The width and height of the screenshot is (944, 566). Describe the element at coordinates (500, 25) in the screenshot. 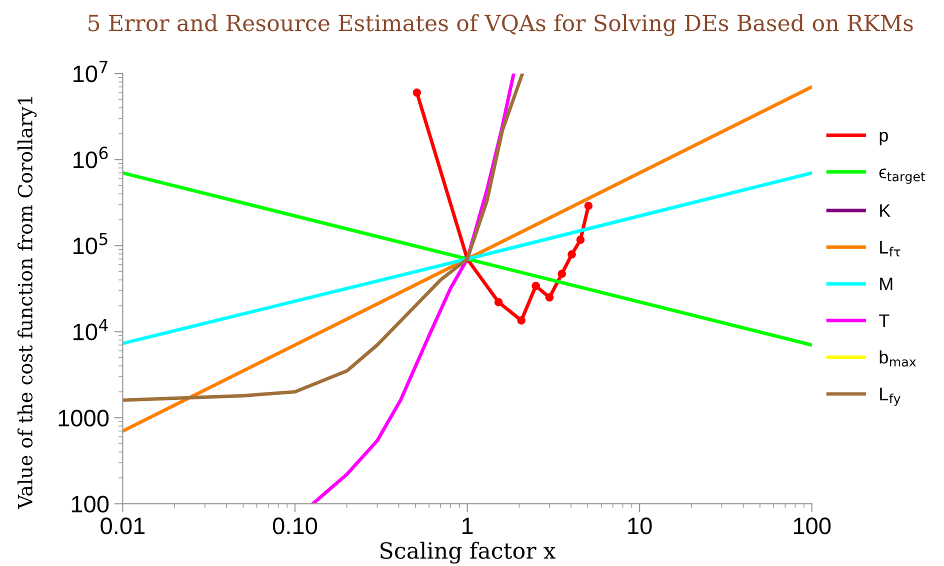

I see `text: 5 Error and Resource Estimates of VQAs for Solving DEs Based on RKMs` at that location.